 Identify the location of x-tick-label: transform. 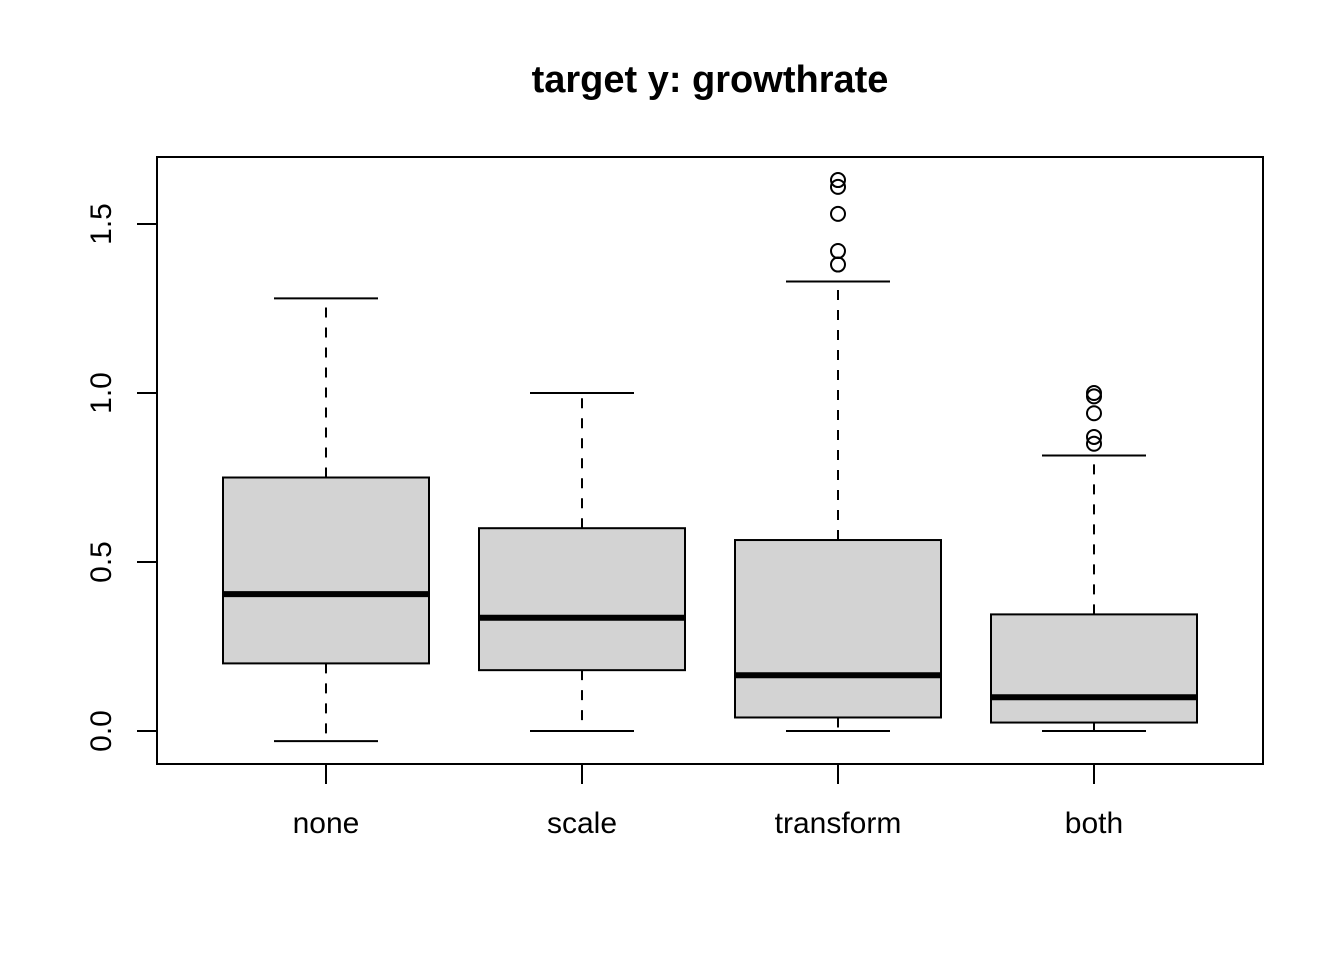
(838, 823).